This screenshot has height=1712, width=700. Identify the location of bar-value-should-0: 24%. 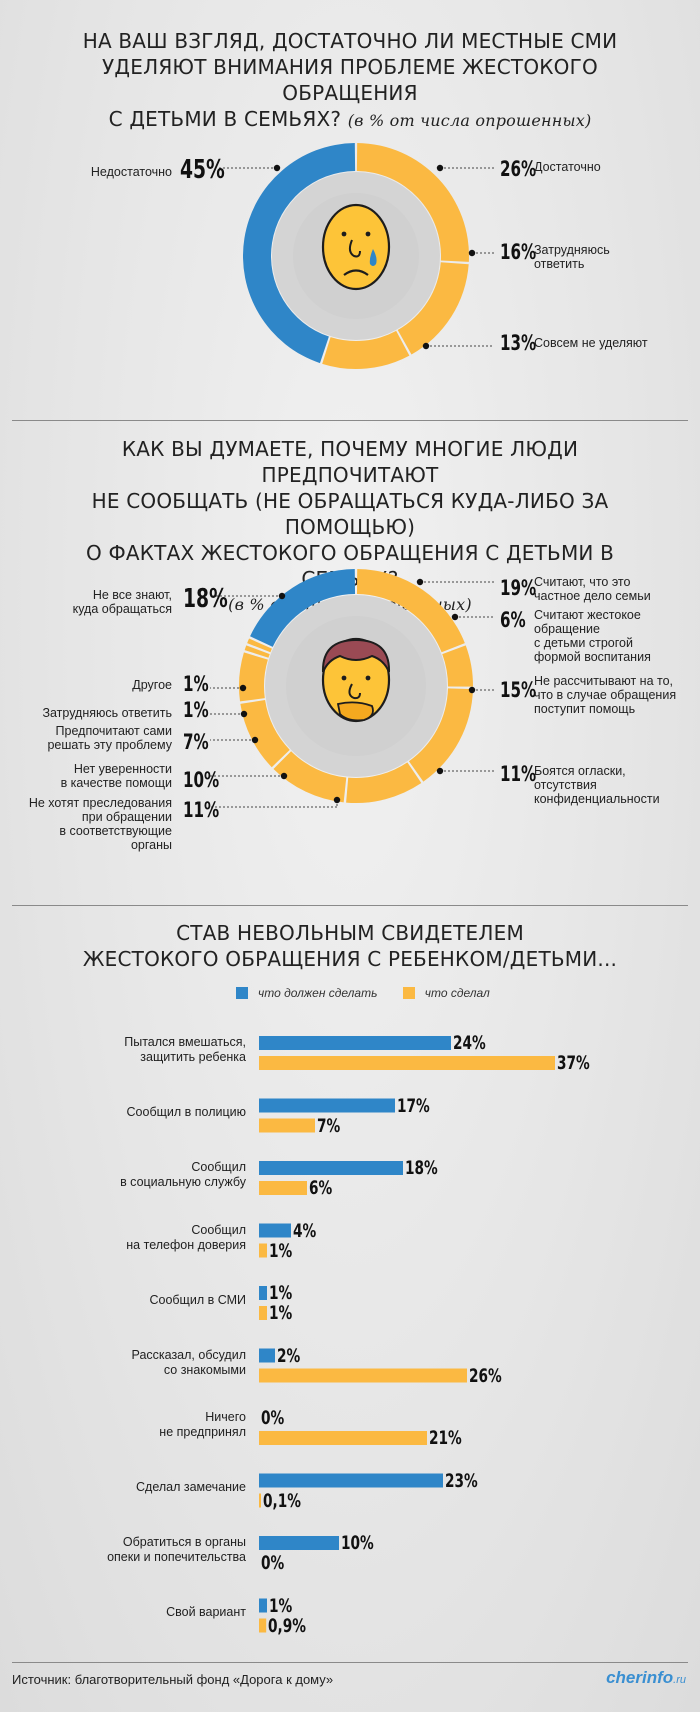
(469, 1043).